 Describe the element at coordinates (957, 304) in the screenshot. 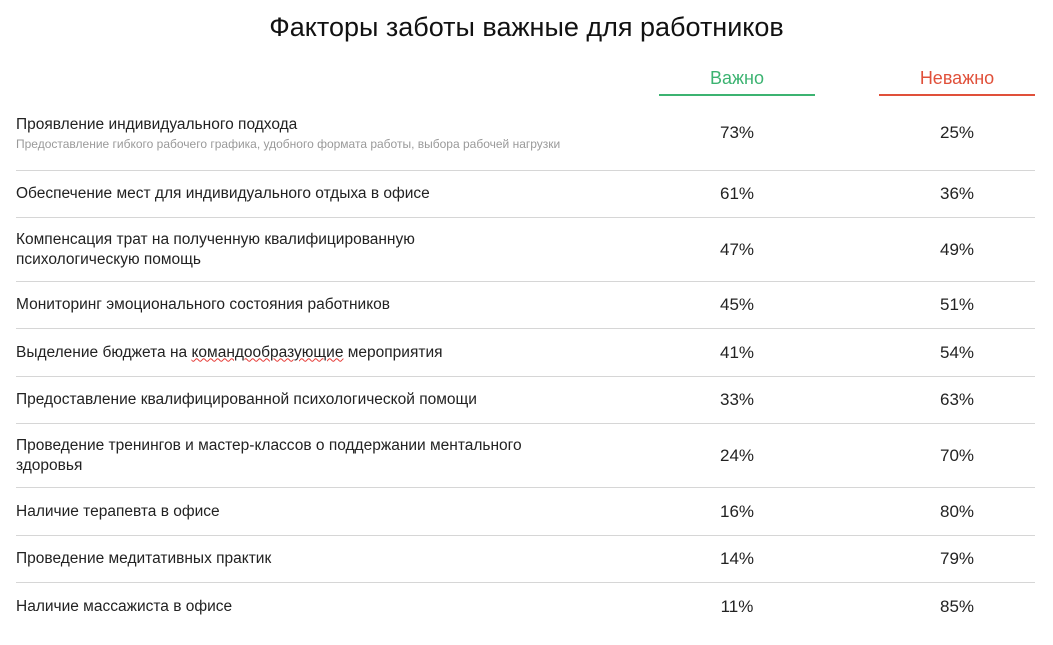

I see `value-unimportant: 51%` at that location.